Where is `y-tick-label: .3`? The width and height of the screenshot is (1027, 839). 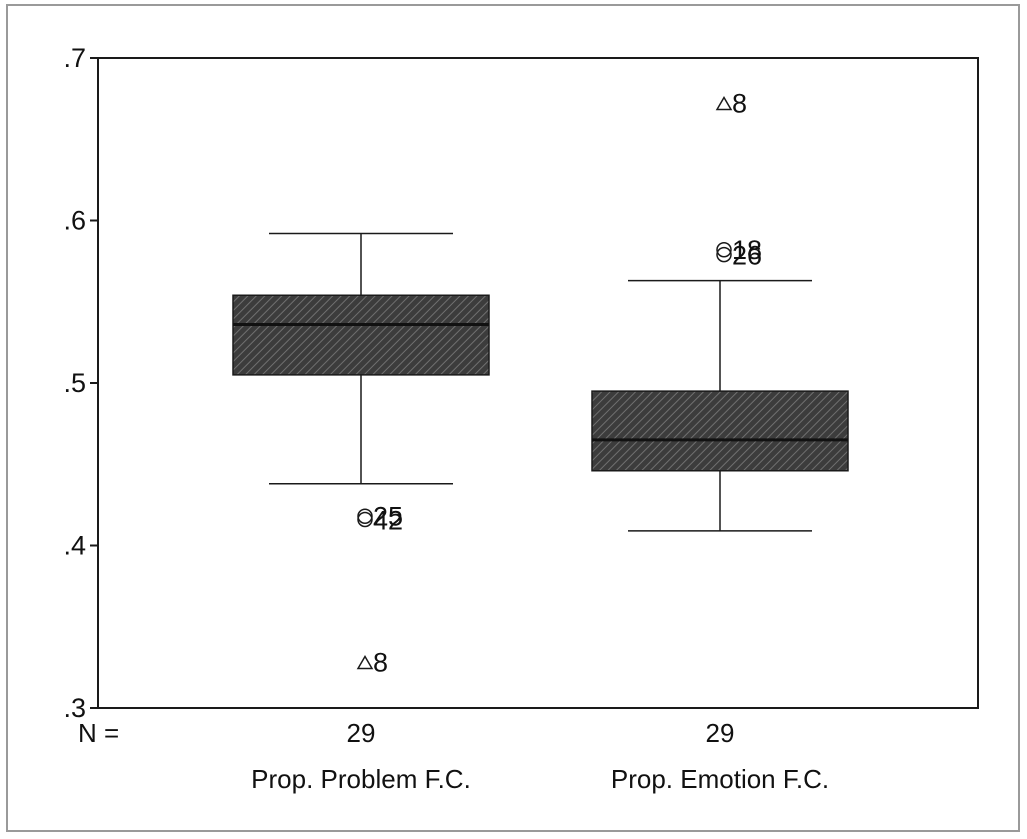
y-tick-label: .3 is located at coordinates (74, 708).